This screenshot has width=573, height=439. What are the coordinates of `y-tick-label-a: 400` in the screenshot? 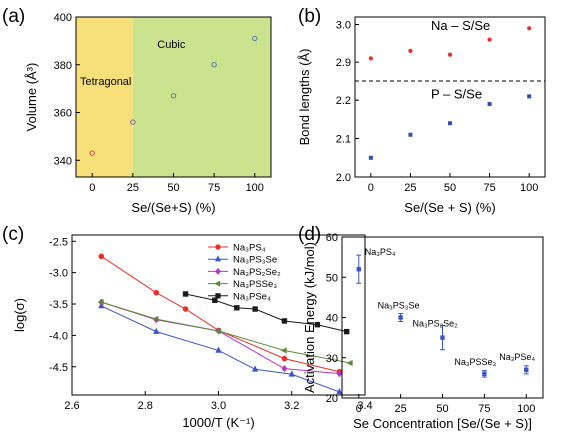 It's located at (63, 18).